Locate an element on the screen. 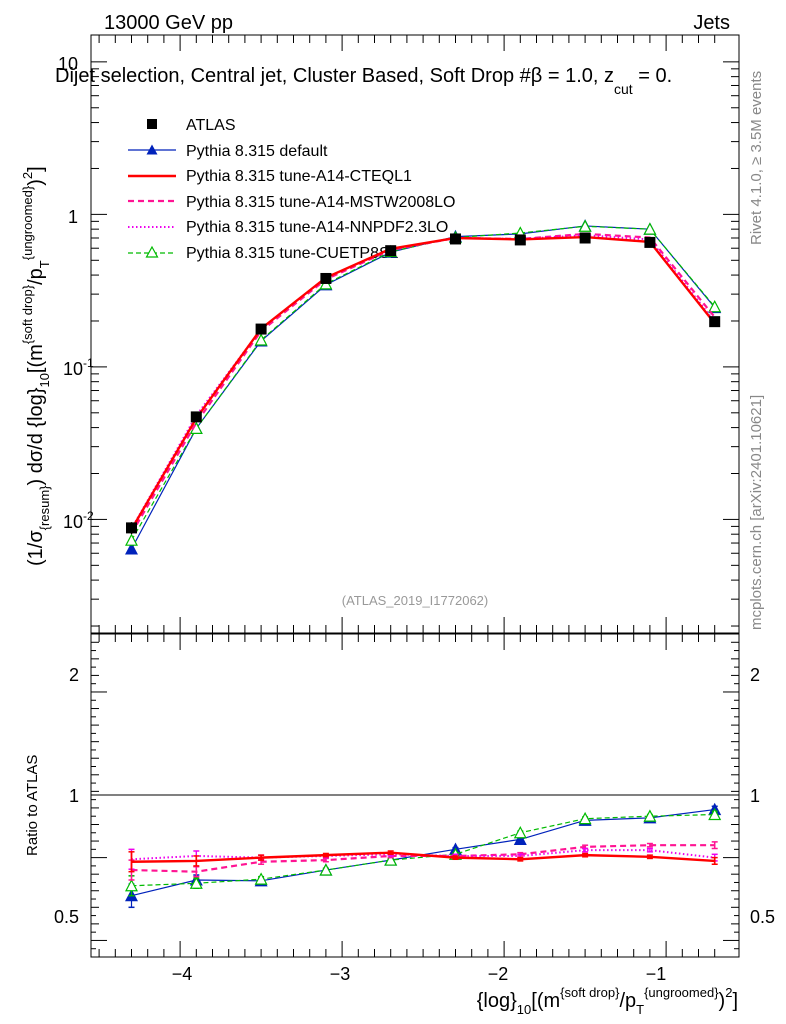 The width and height of the screenshot is (786, 1024). x-tick-label-minus-4: −4 is located at coordinates (182, 974).